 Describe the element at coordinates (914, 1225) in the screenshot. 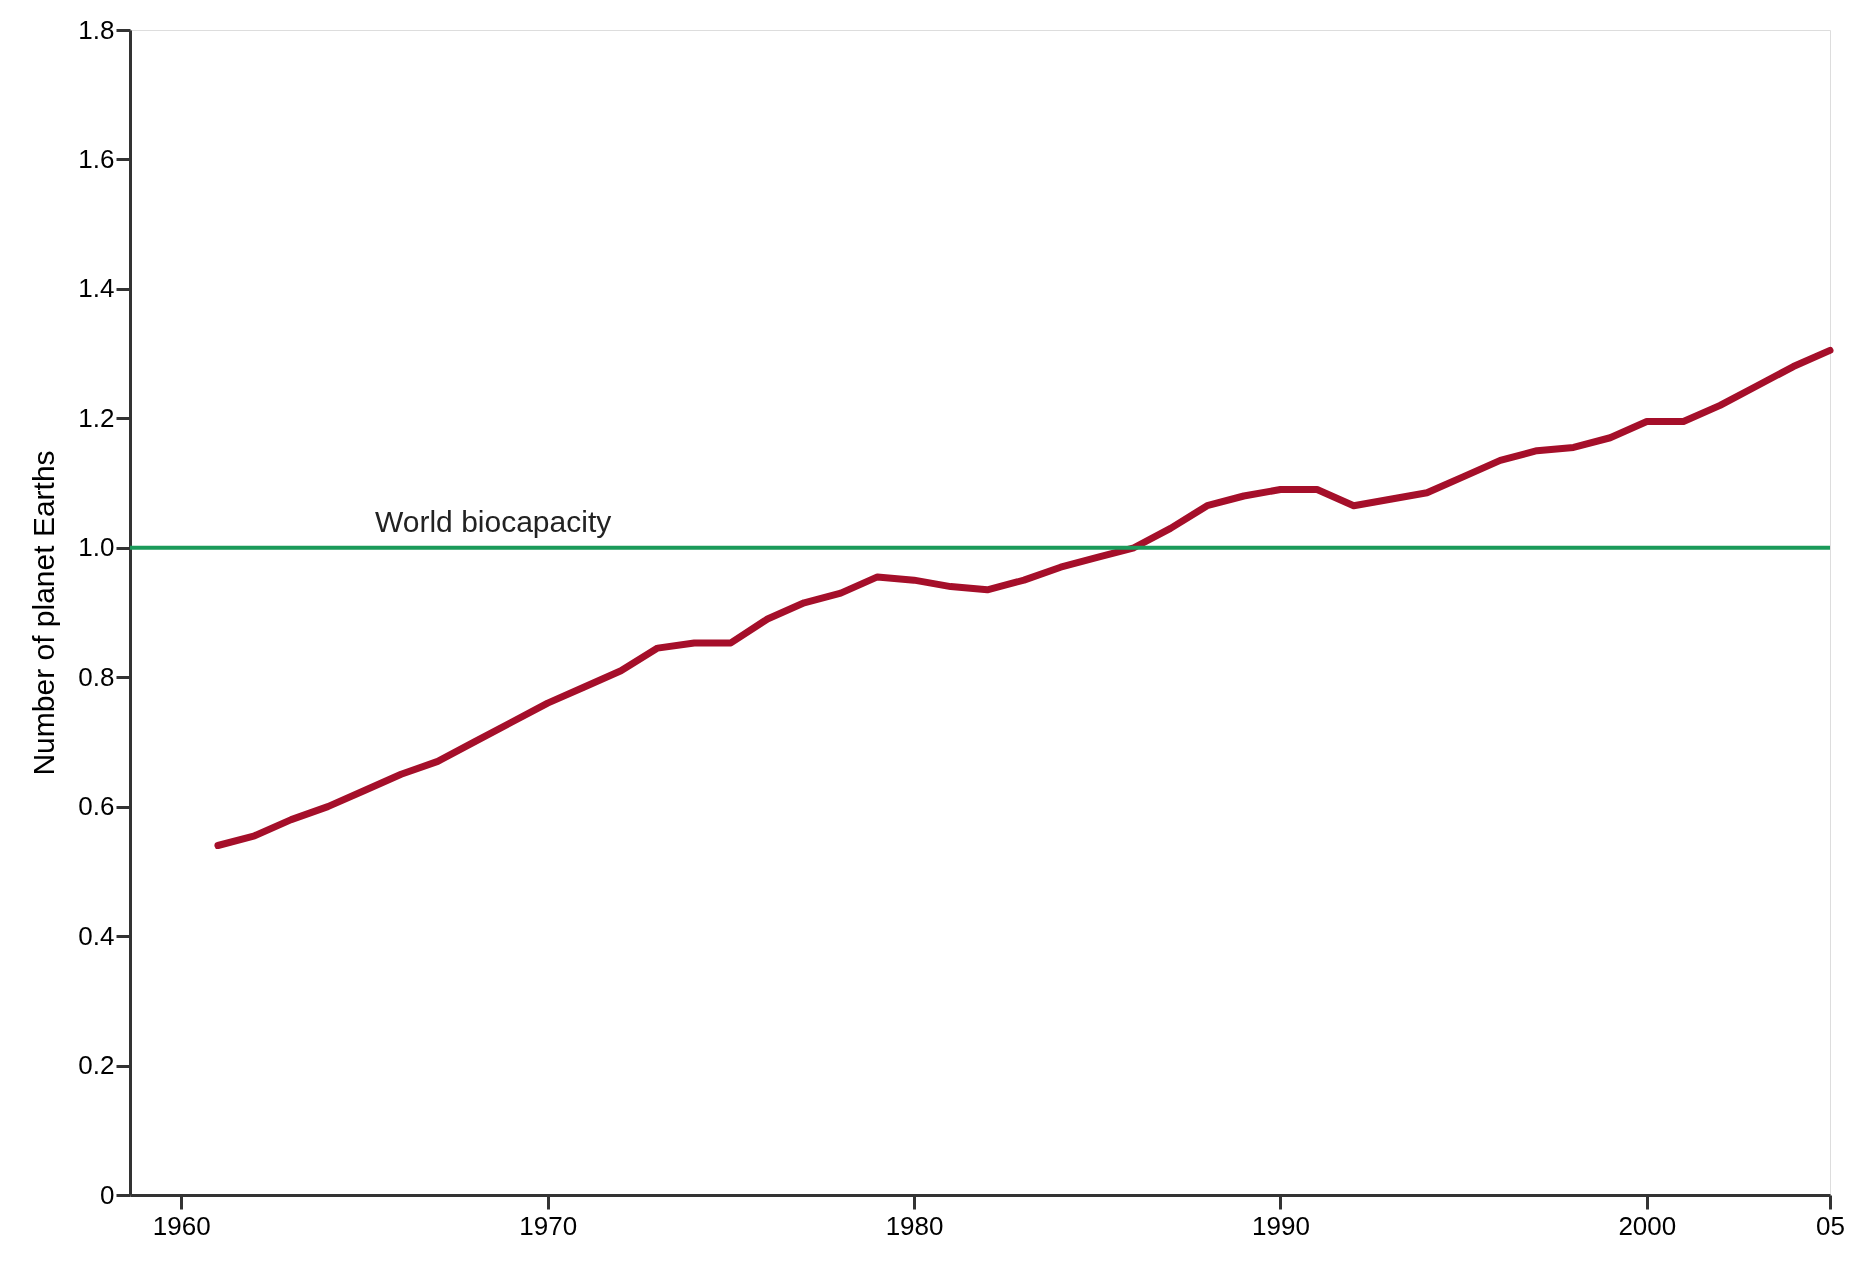

I see `x-tick-label: 1980` at that location.